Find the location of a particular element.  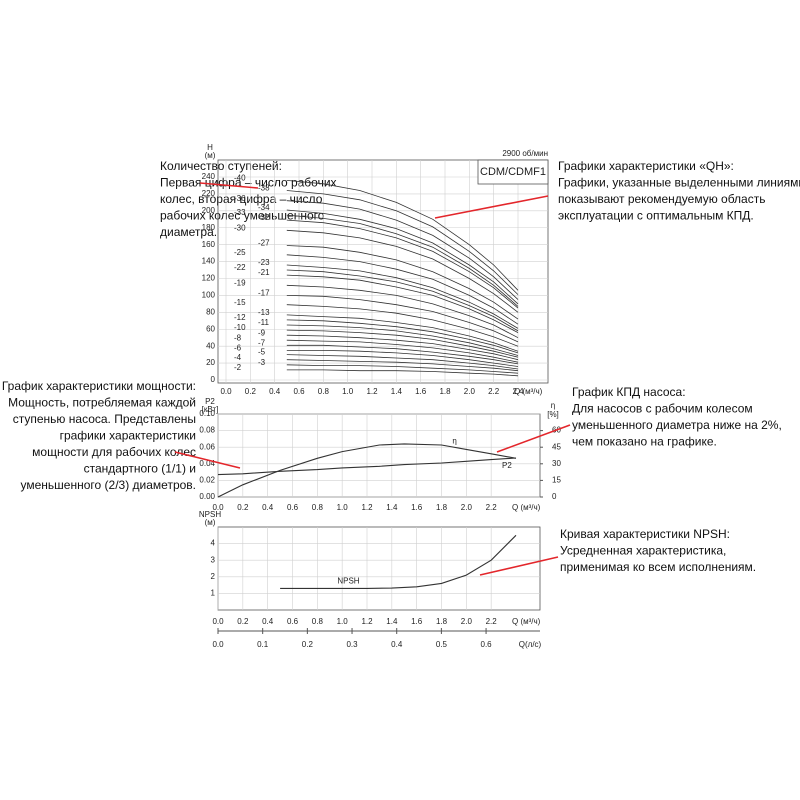

y2-tick-label: 15 is located at coordinates (556, 480).